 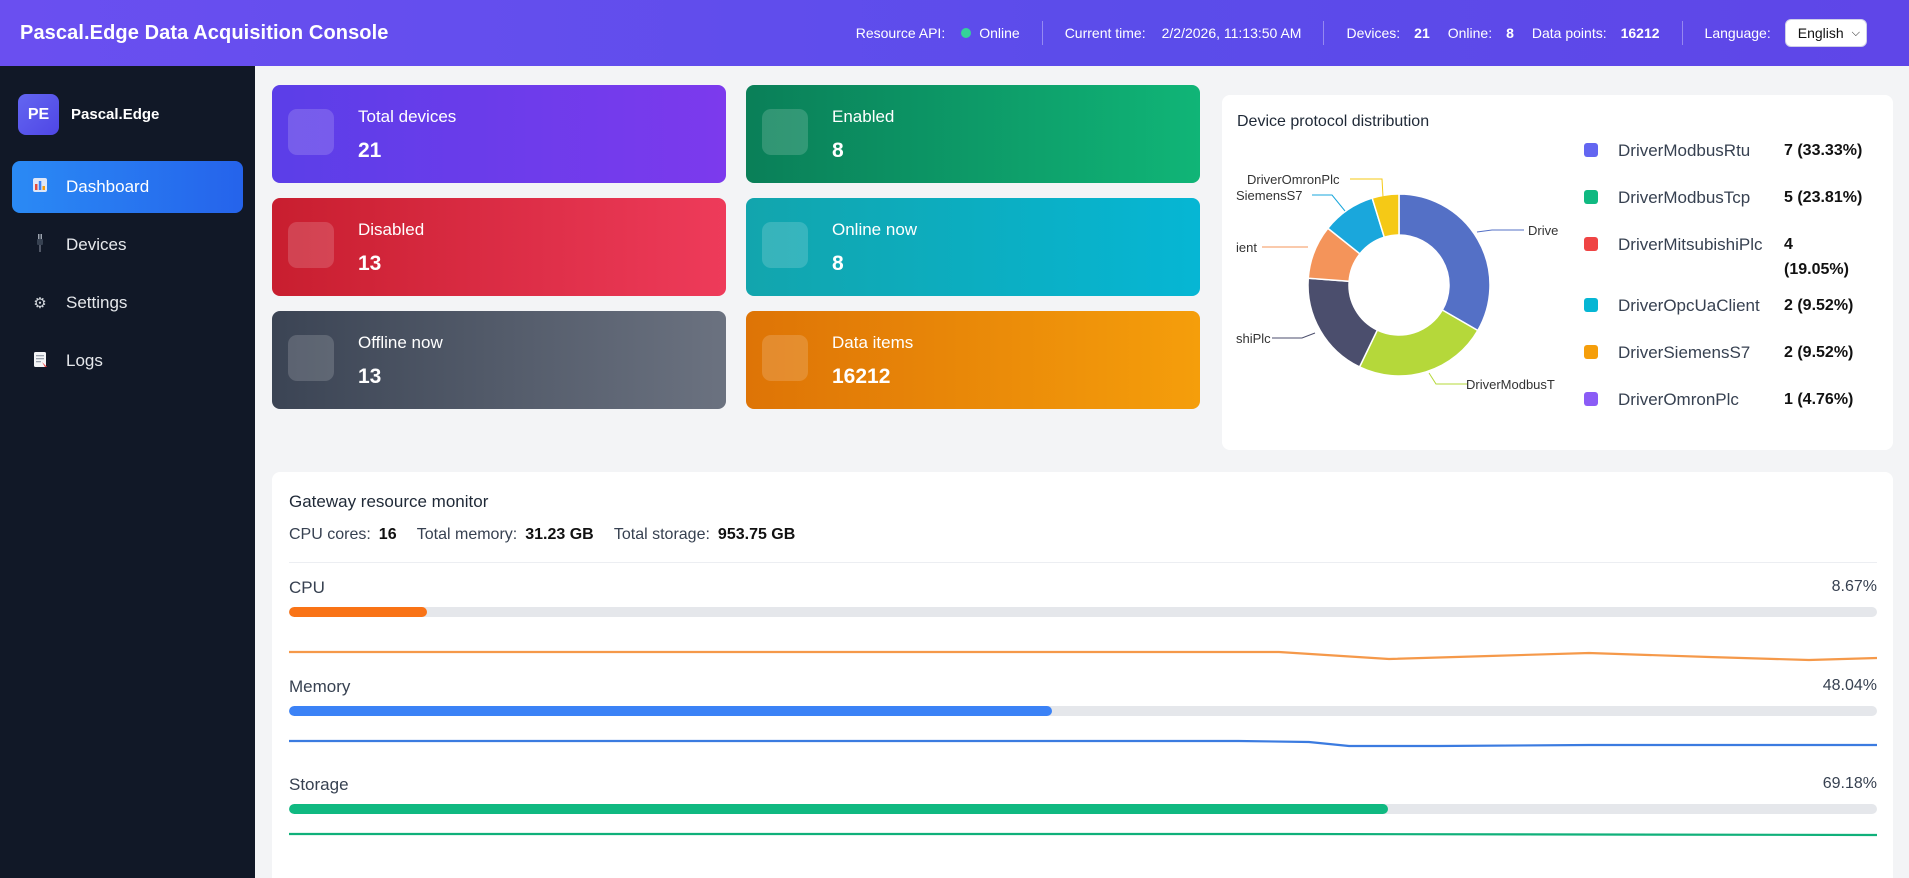 What do you see at coordinates (1333, 121) in the screenshot?
I see `protocol-panel-title: Device protocol distribution` at bounding box center [1333, 121].